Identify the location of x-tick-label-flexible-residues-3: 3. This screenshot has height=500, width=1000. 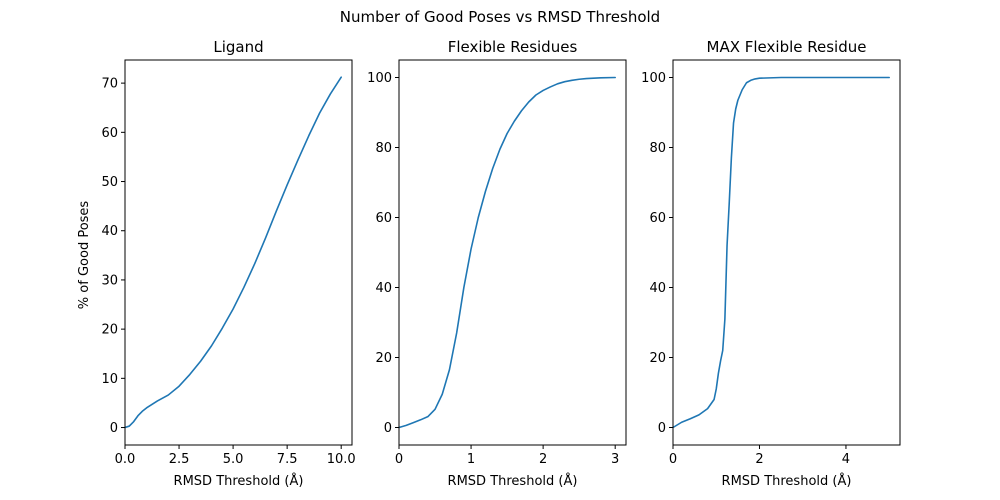
(615, 459).